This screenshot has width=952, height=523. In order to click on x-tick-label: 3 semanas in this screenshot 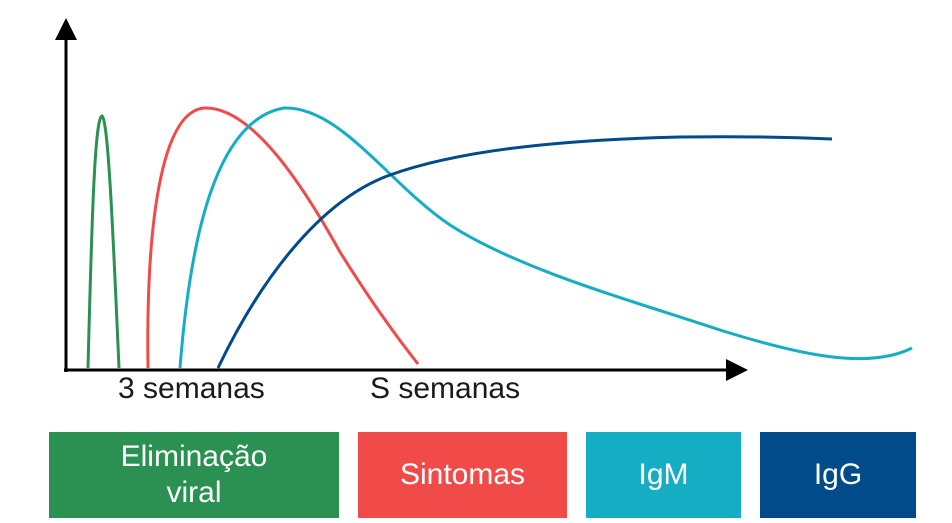, I will do `click(191, 388)`.